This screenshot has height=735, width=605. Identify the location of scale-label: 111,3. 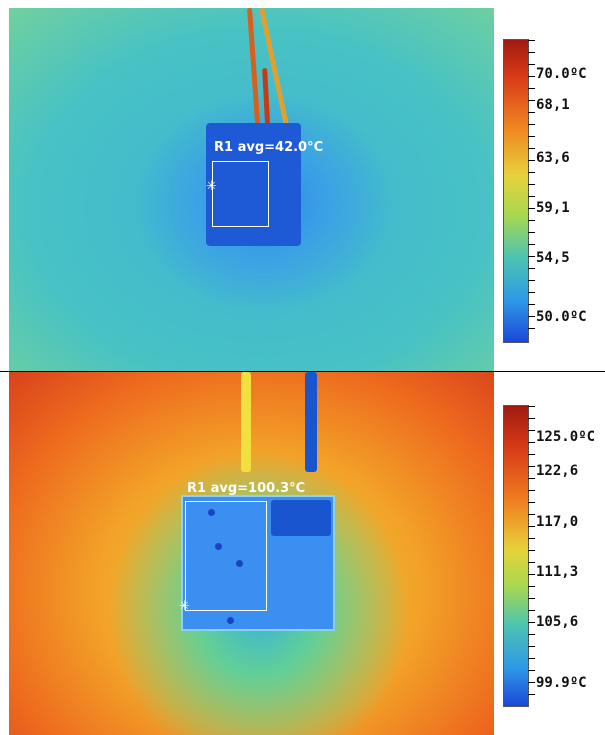
(557, 572).